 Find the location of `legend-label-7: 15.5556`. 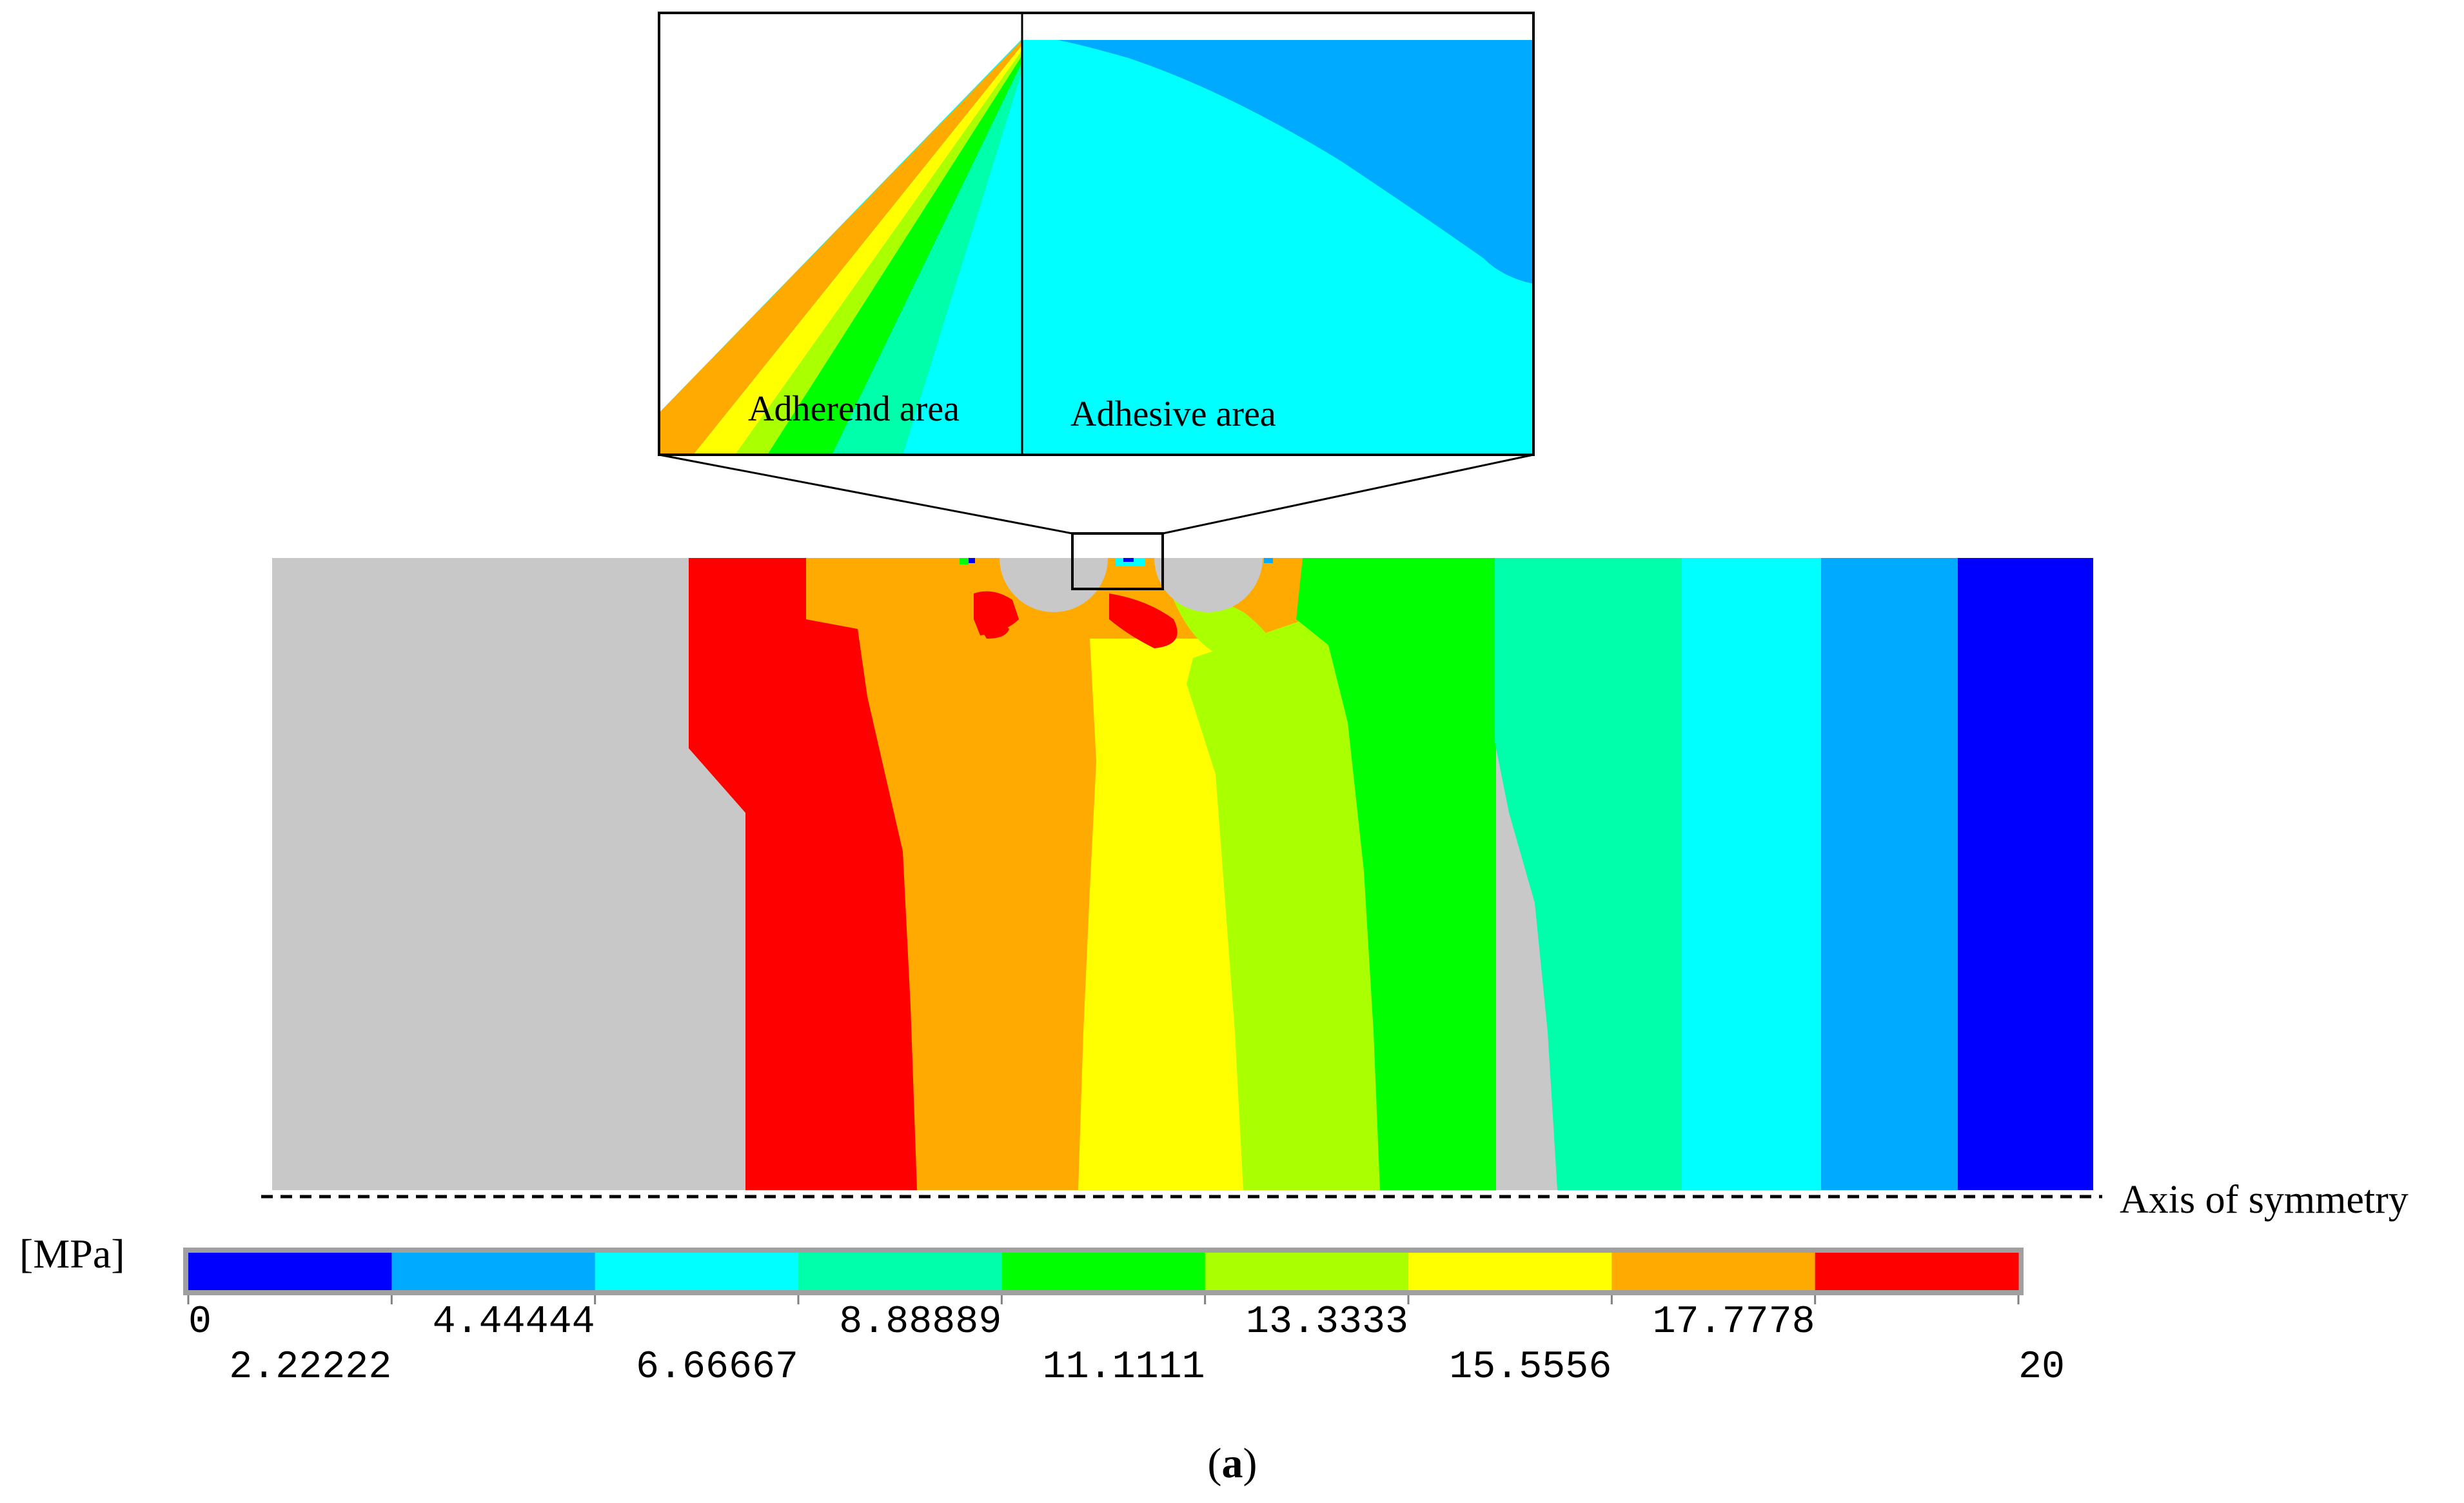

legend-label-7: 15.5556 is located at coordinates (1530, 1367).